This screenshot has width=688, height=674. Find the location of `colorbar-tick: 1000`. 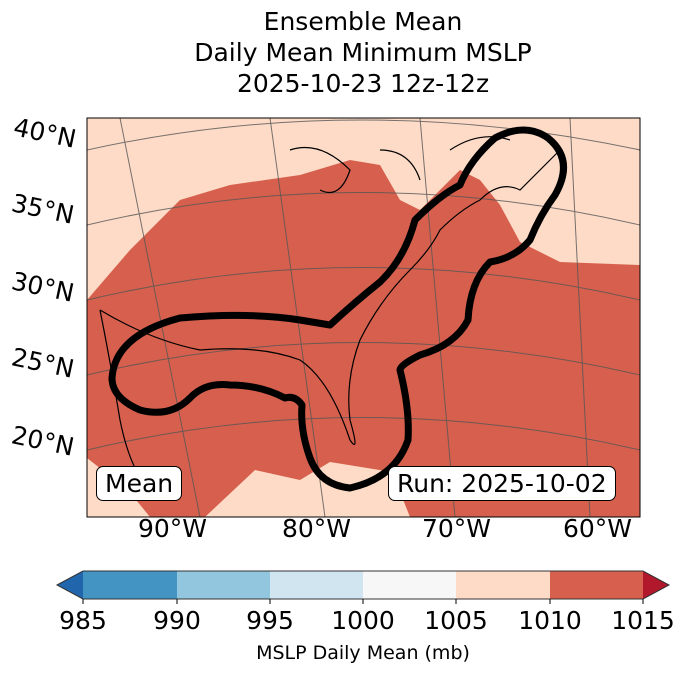

colorbar-tick: 1000 is located at coordinates (363, 620).